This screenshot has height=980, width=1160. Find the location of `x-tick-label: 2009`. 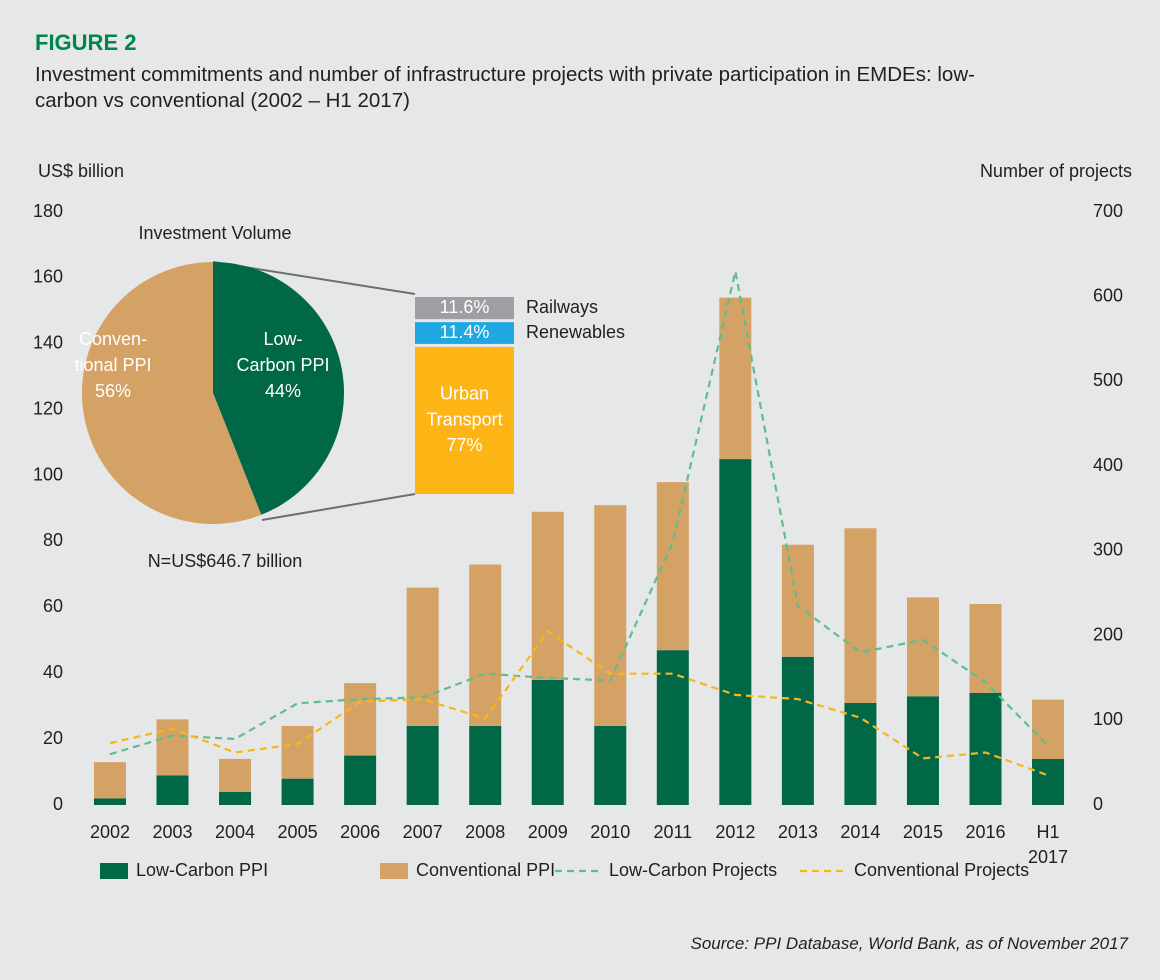

x-tick-label: 2009 is located at coordinates (548, 832).